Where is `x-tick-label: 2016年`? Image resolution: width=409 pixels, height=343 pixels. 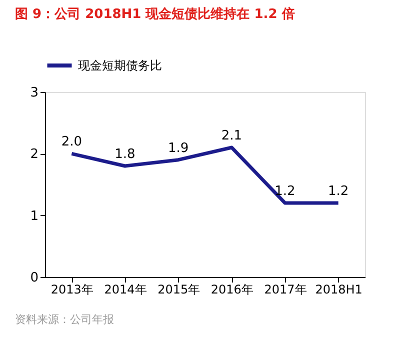 x-tick-label: 2016年 is located at coordinates (232, 289).